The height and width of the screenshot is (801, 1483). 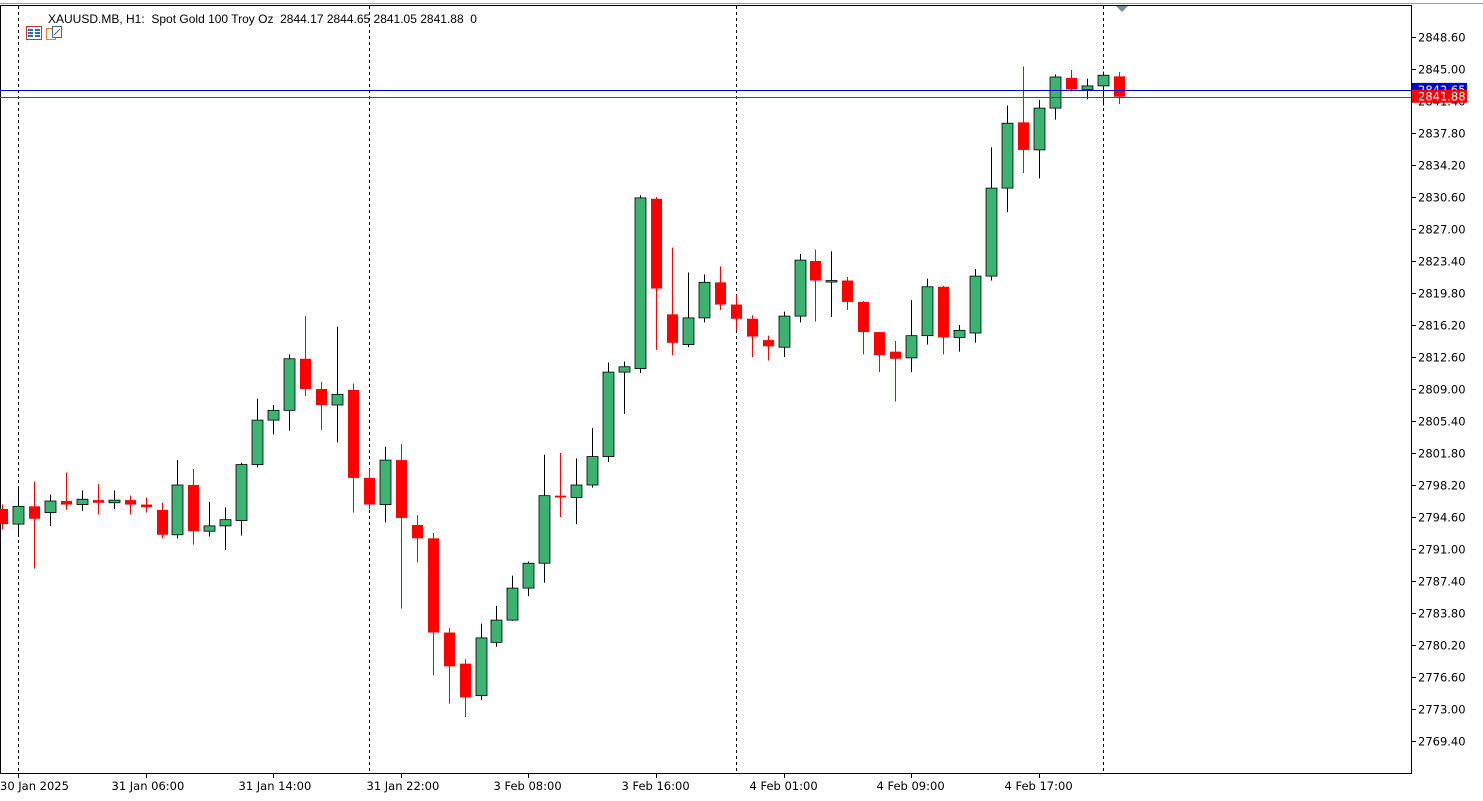 I want to click on header-timeframe: H1:, so click(x=135, y=19).